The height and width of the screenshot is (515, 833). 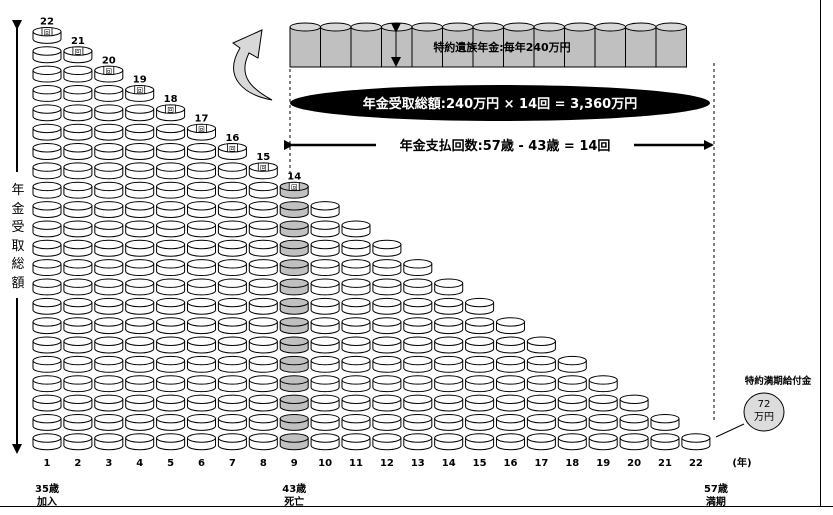 What do you see at coordinates (294, 501) in the screenshot?
I see `milestone-event-9: 死亡` at bounding box center [294, 501].